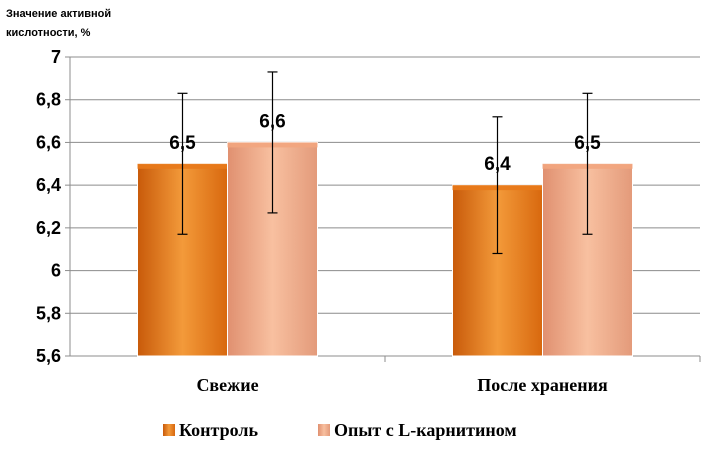  I want to click on legend: Контроль Опыт с L-карнитином, so click(340, 430).